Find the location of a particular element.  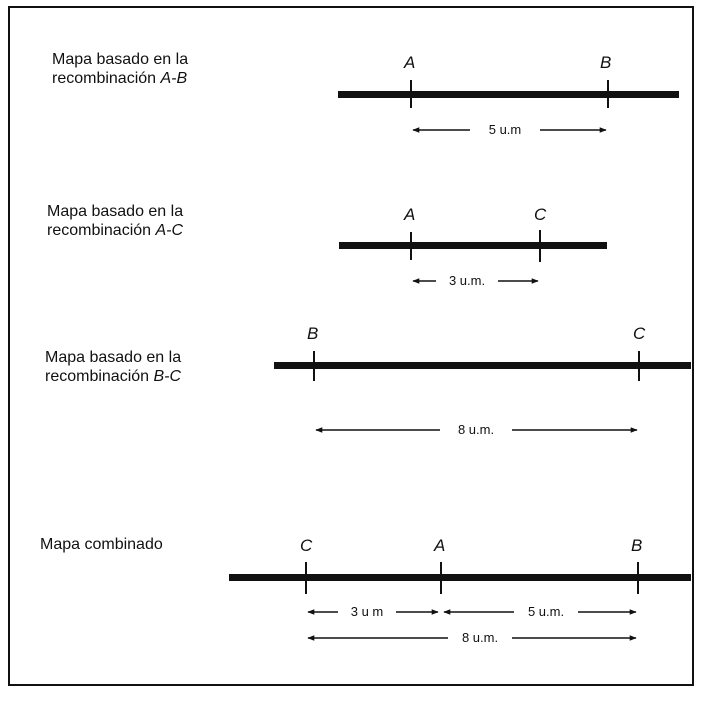

map3-title-line2: recombinación B-C is located at coordinates (113, 376).